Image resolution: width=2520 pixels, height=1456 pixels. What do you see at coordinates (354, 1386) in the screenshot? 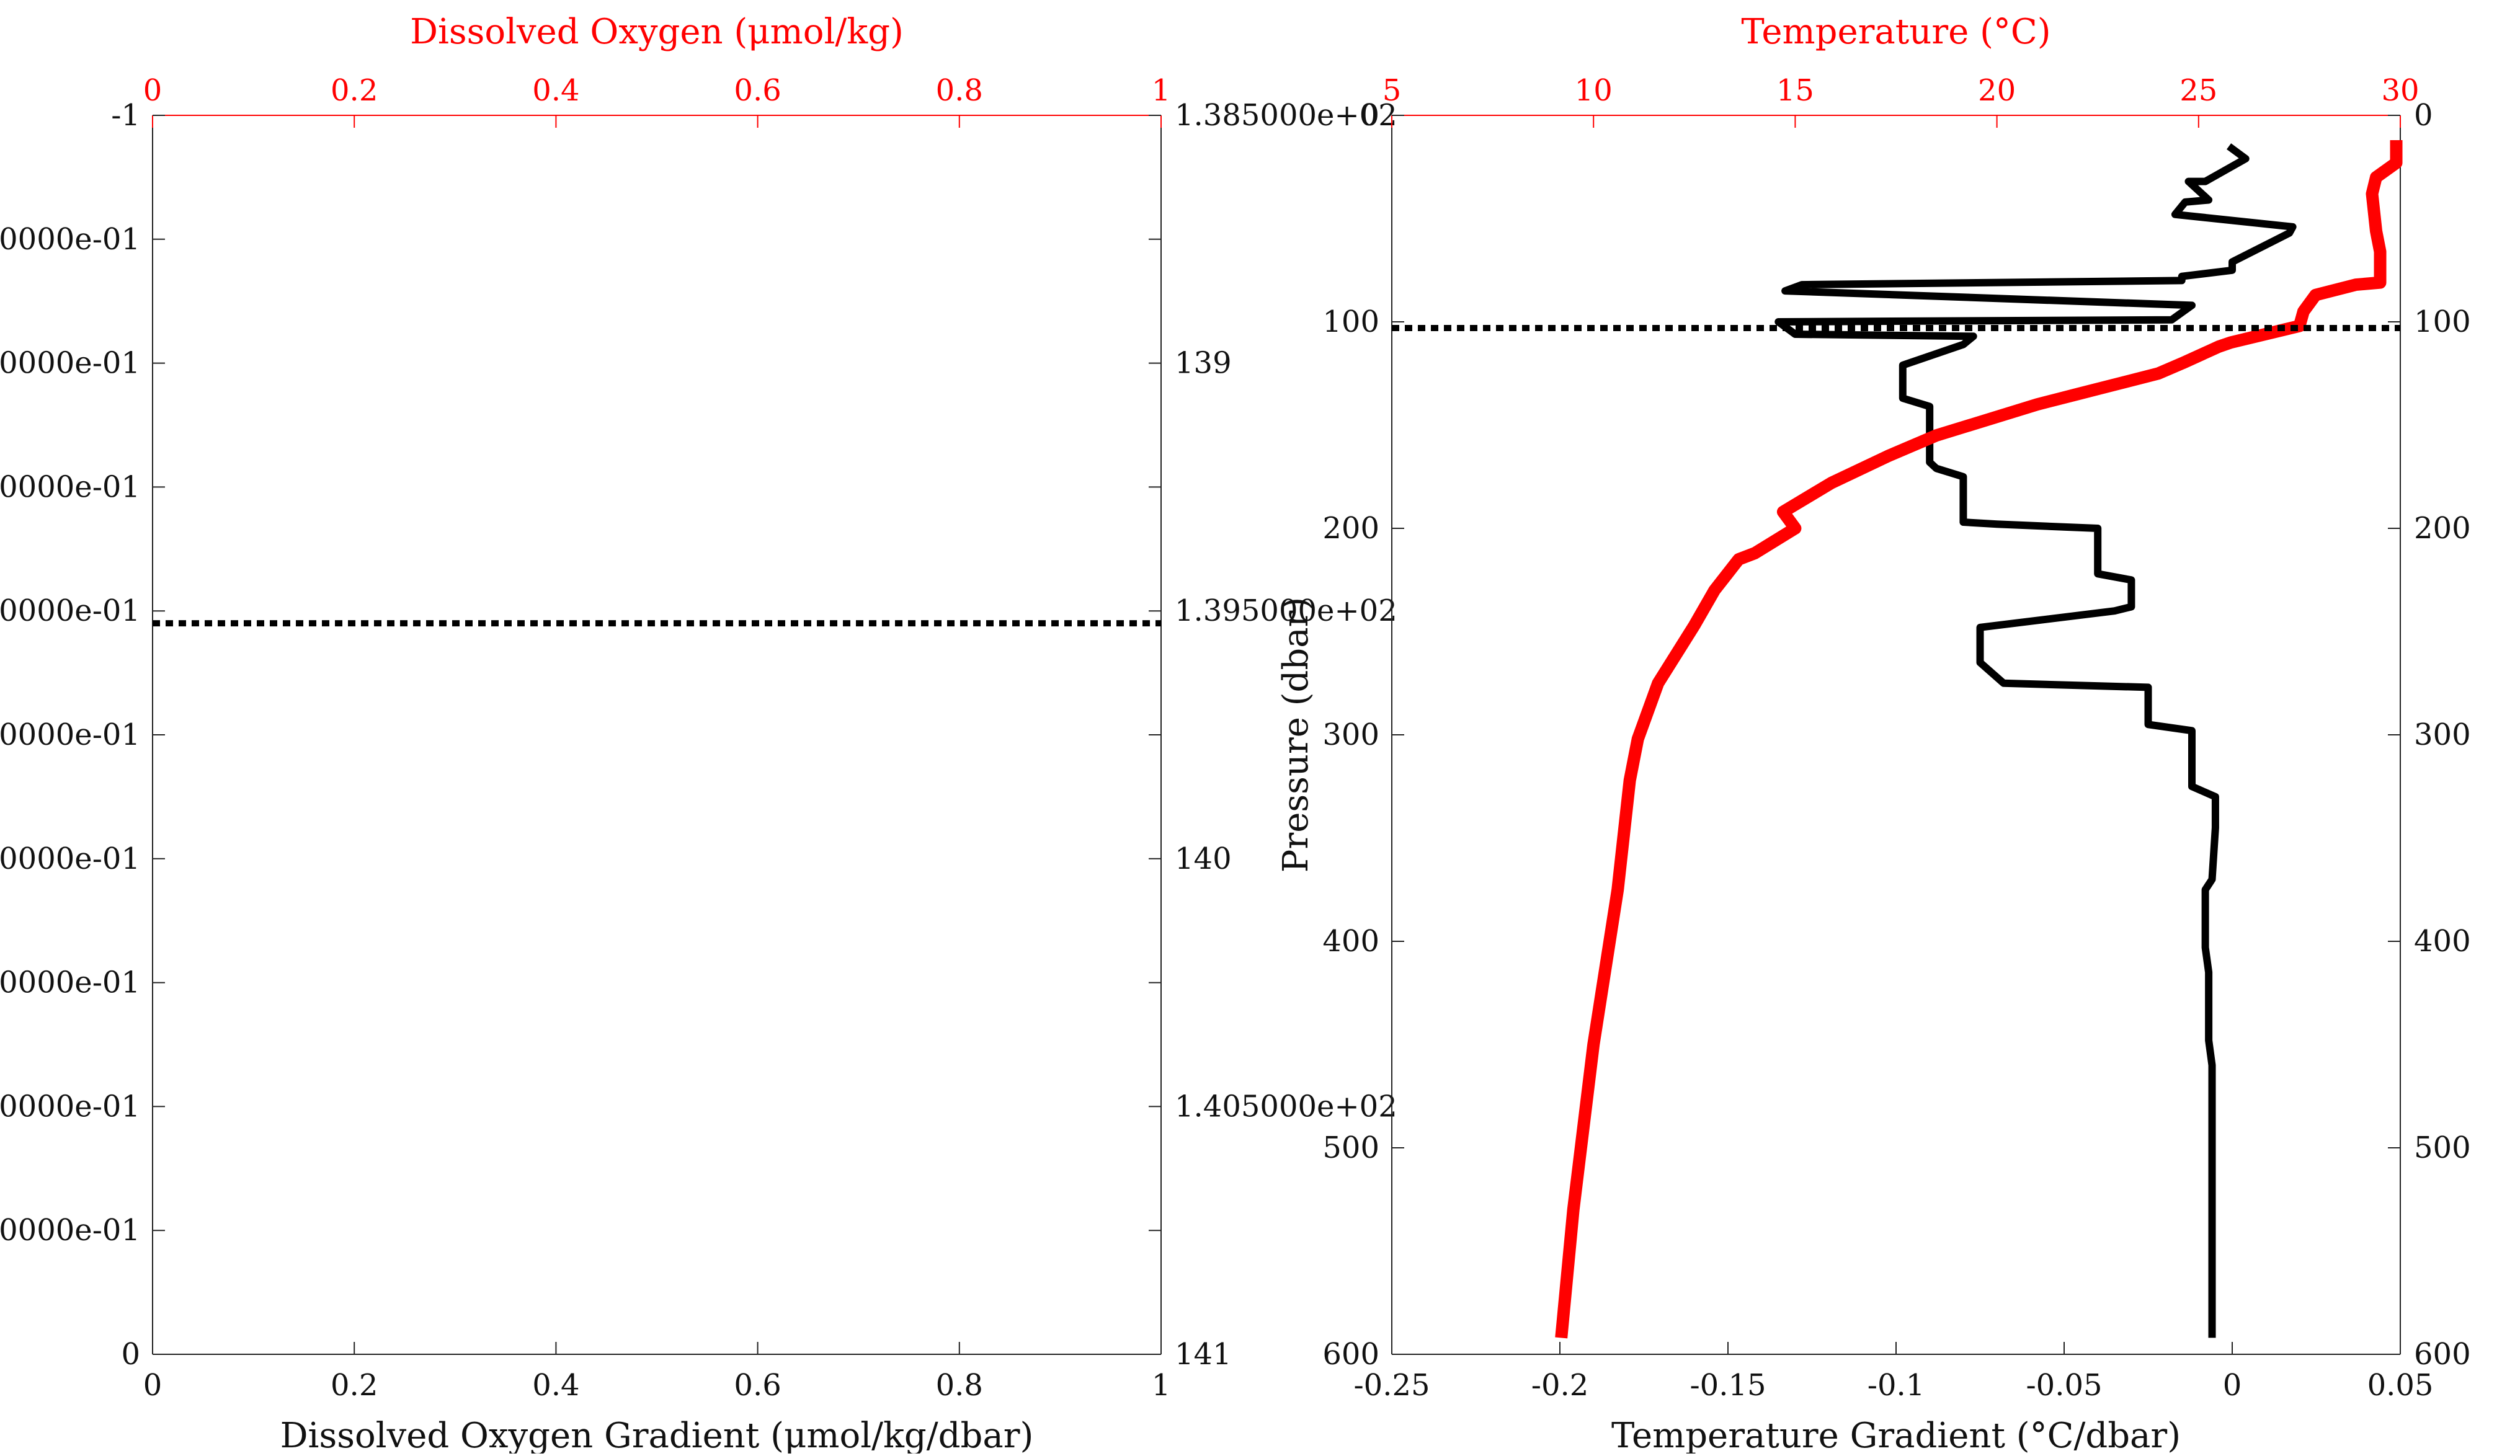
I see `x-tick-label: 0.2` at bounding box center [354, 1386].